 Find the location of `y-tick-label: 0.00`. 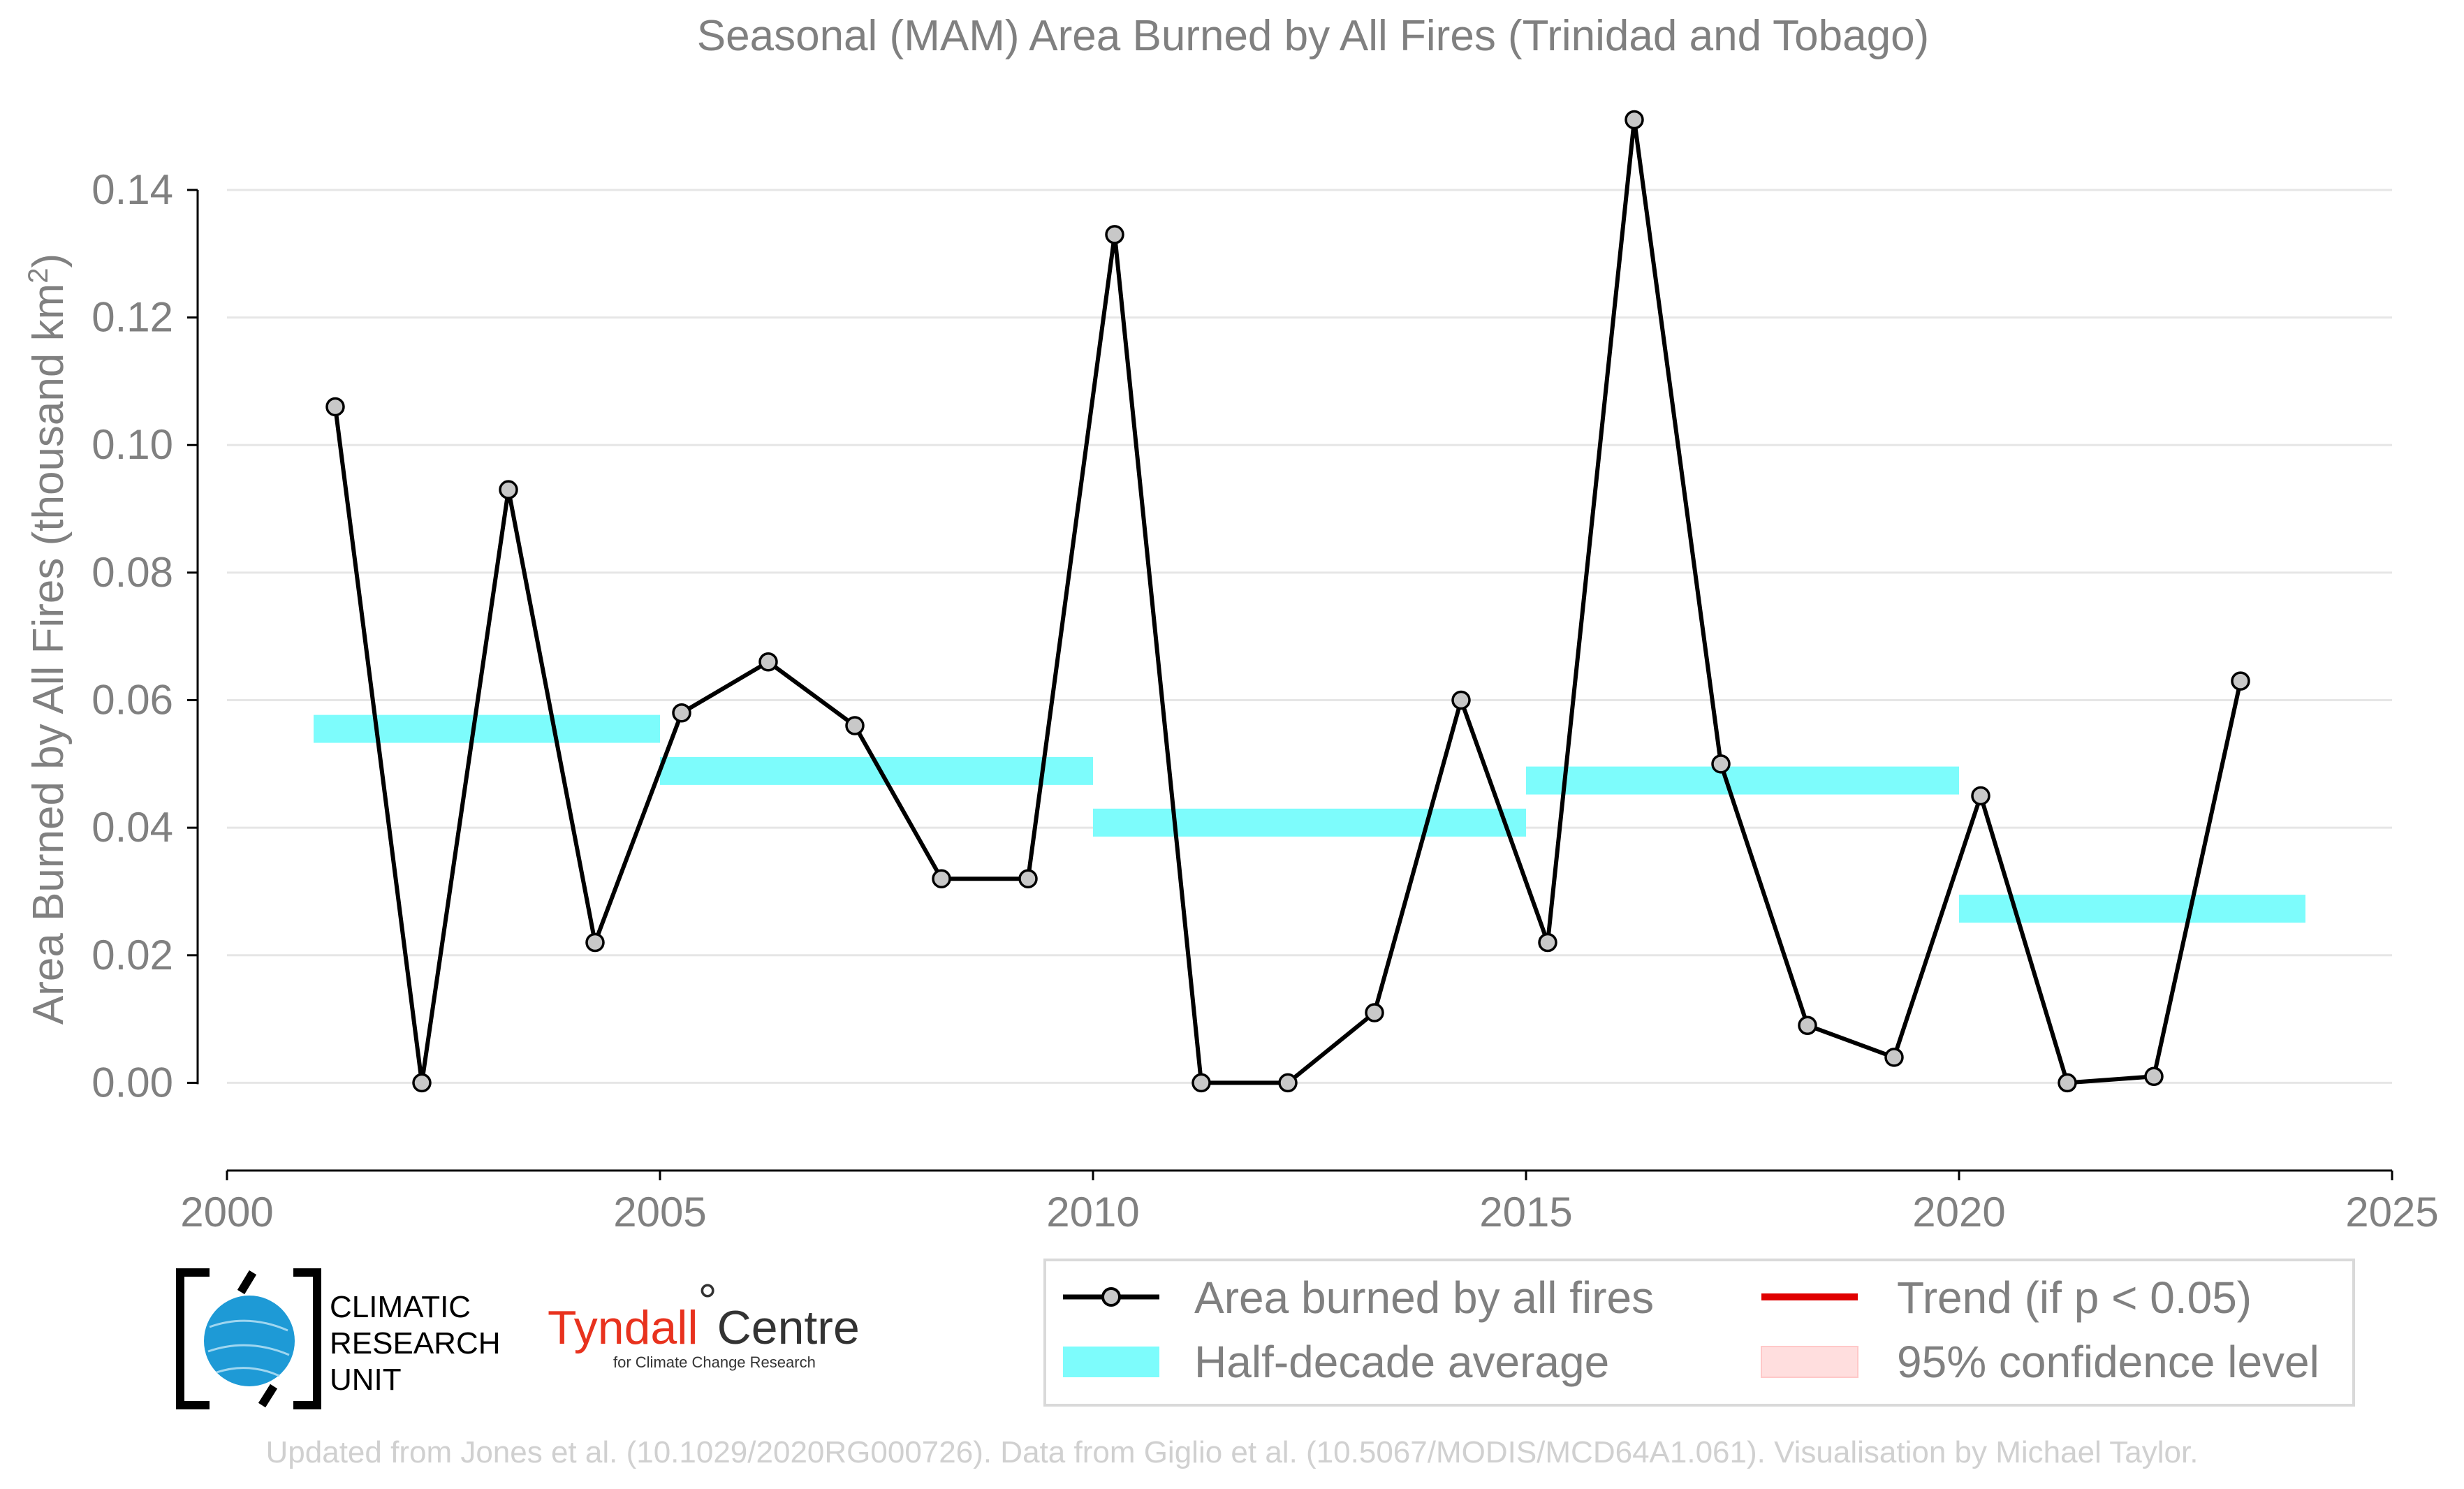

y-tick-label: 0.00 is located at coordinates (132, 1082).